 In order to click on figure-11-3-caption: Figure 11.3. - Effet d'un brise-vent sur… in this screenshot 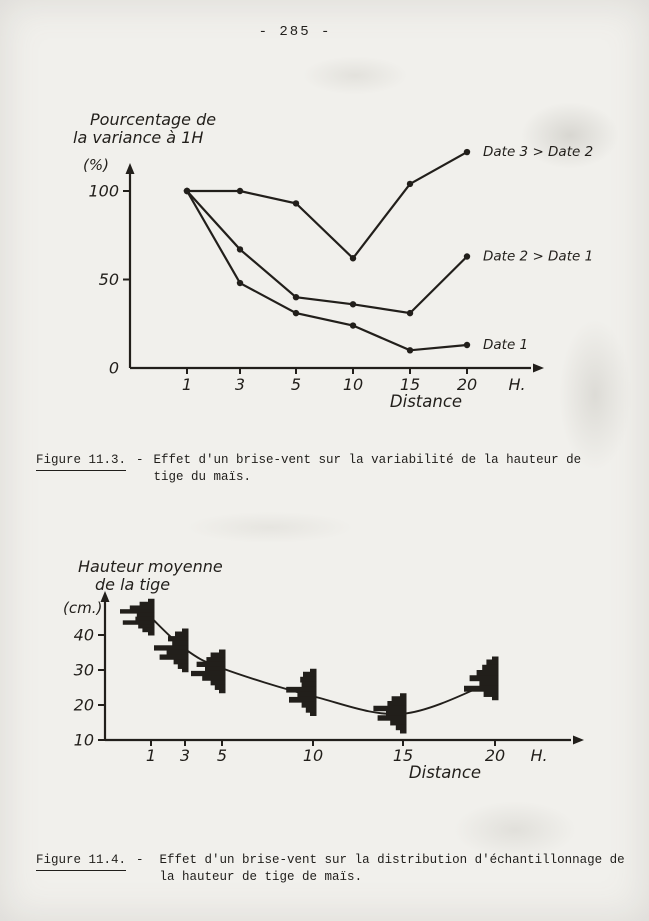, I will do `click(308, 469)`.